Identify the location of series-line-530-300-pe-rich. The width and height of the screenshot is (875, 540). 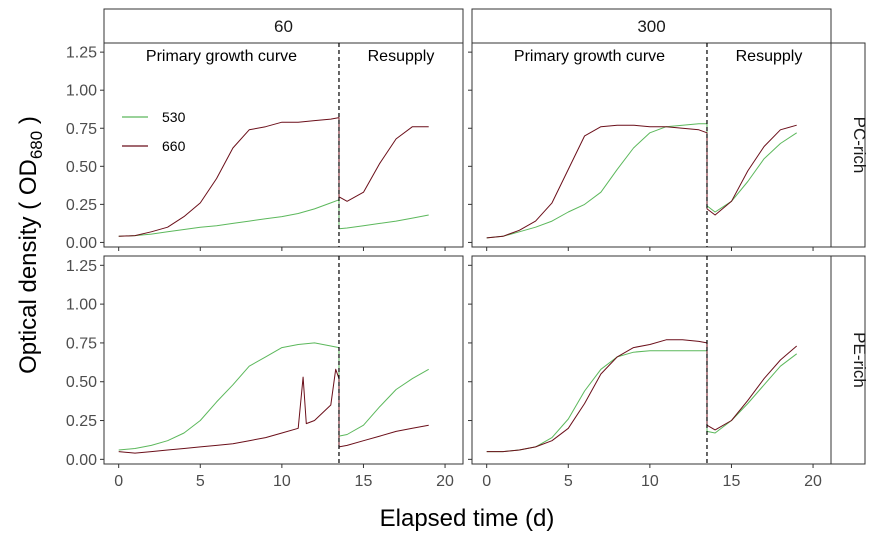
(642, 401).